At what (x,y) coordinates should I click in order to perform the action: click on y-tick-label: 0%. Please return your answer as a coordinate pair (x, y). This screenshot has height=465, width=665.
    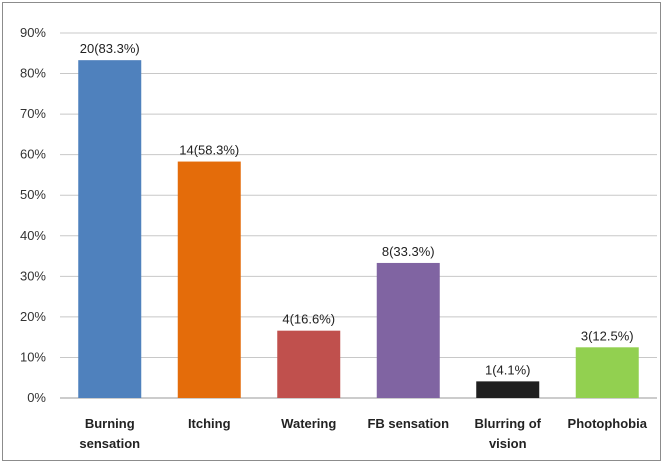
    Looking at the image, I should click on (36, 397).